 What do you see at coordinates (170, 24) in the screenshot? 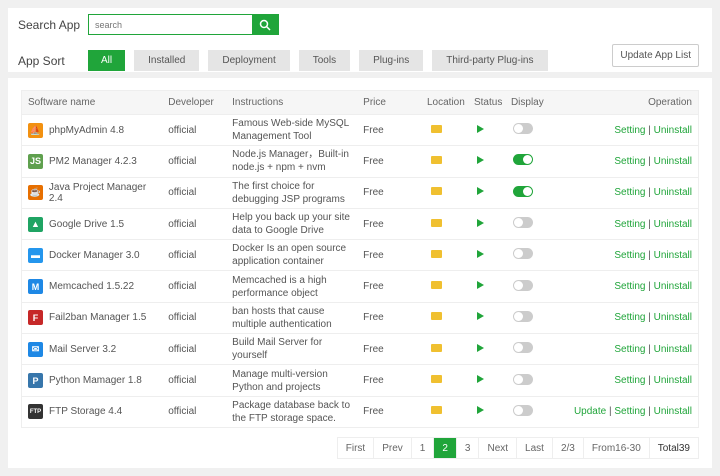
I see `search-input` at bounding box center [170, 24].